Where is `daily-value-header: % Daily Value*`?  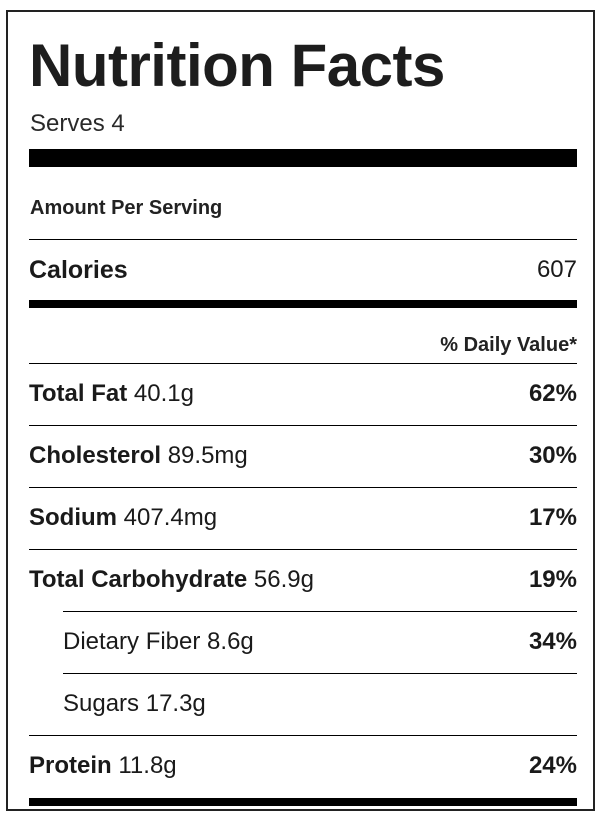 daily-value-header: % Daily Value* is located at coordinates (508, 345).